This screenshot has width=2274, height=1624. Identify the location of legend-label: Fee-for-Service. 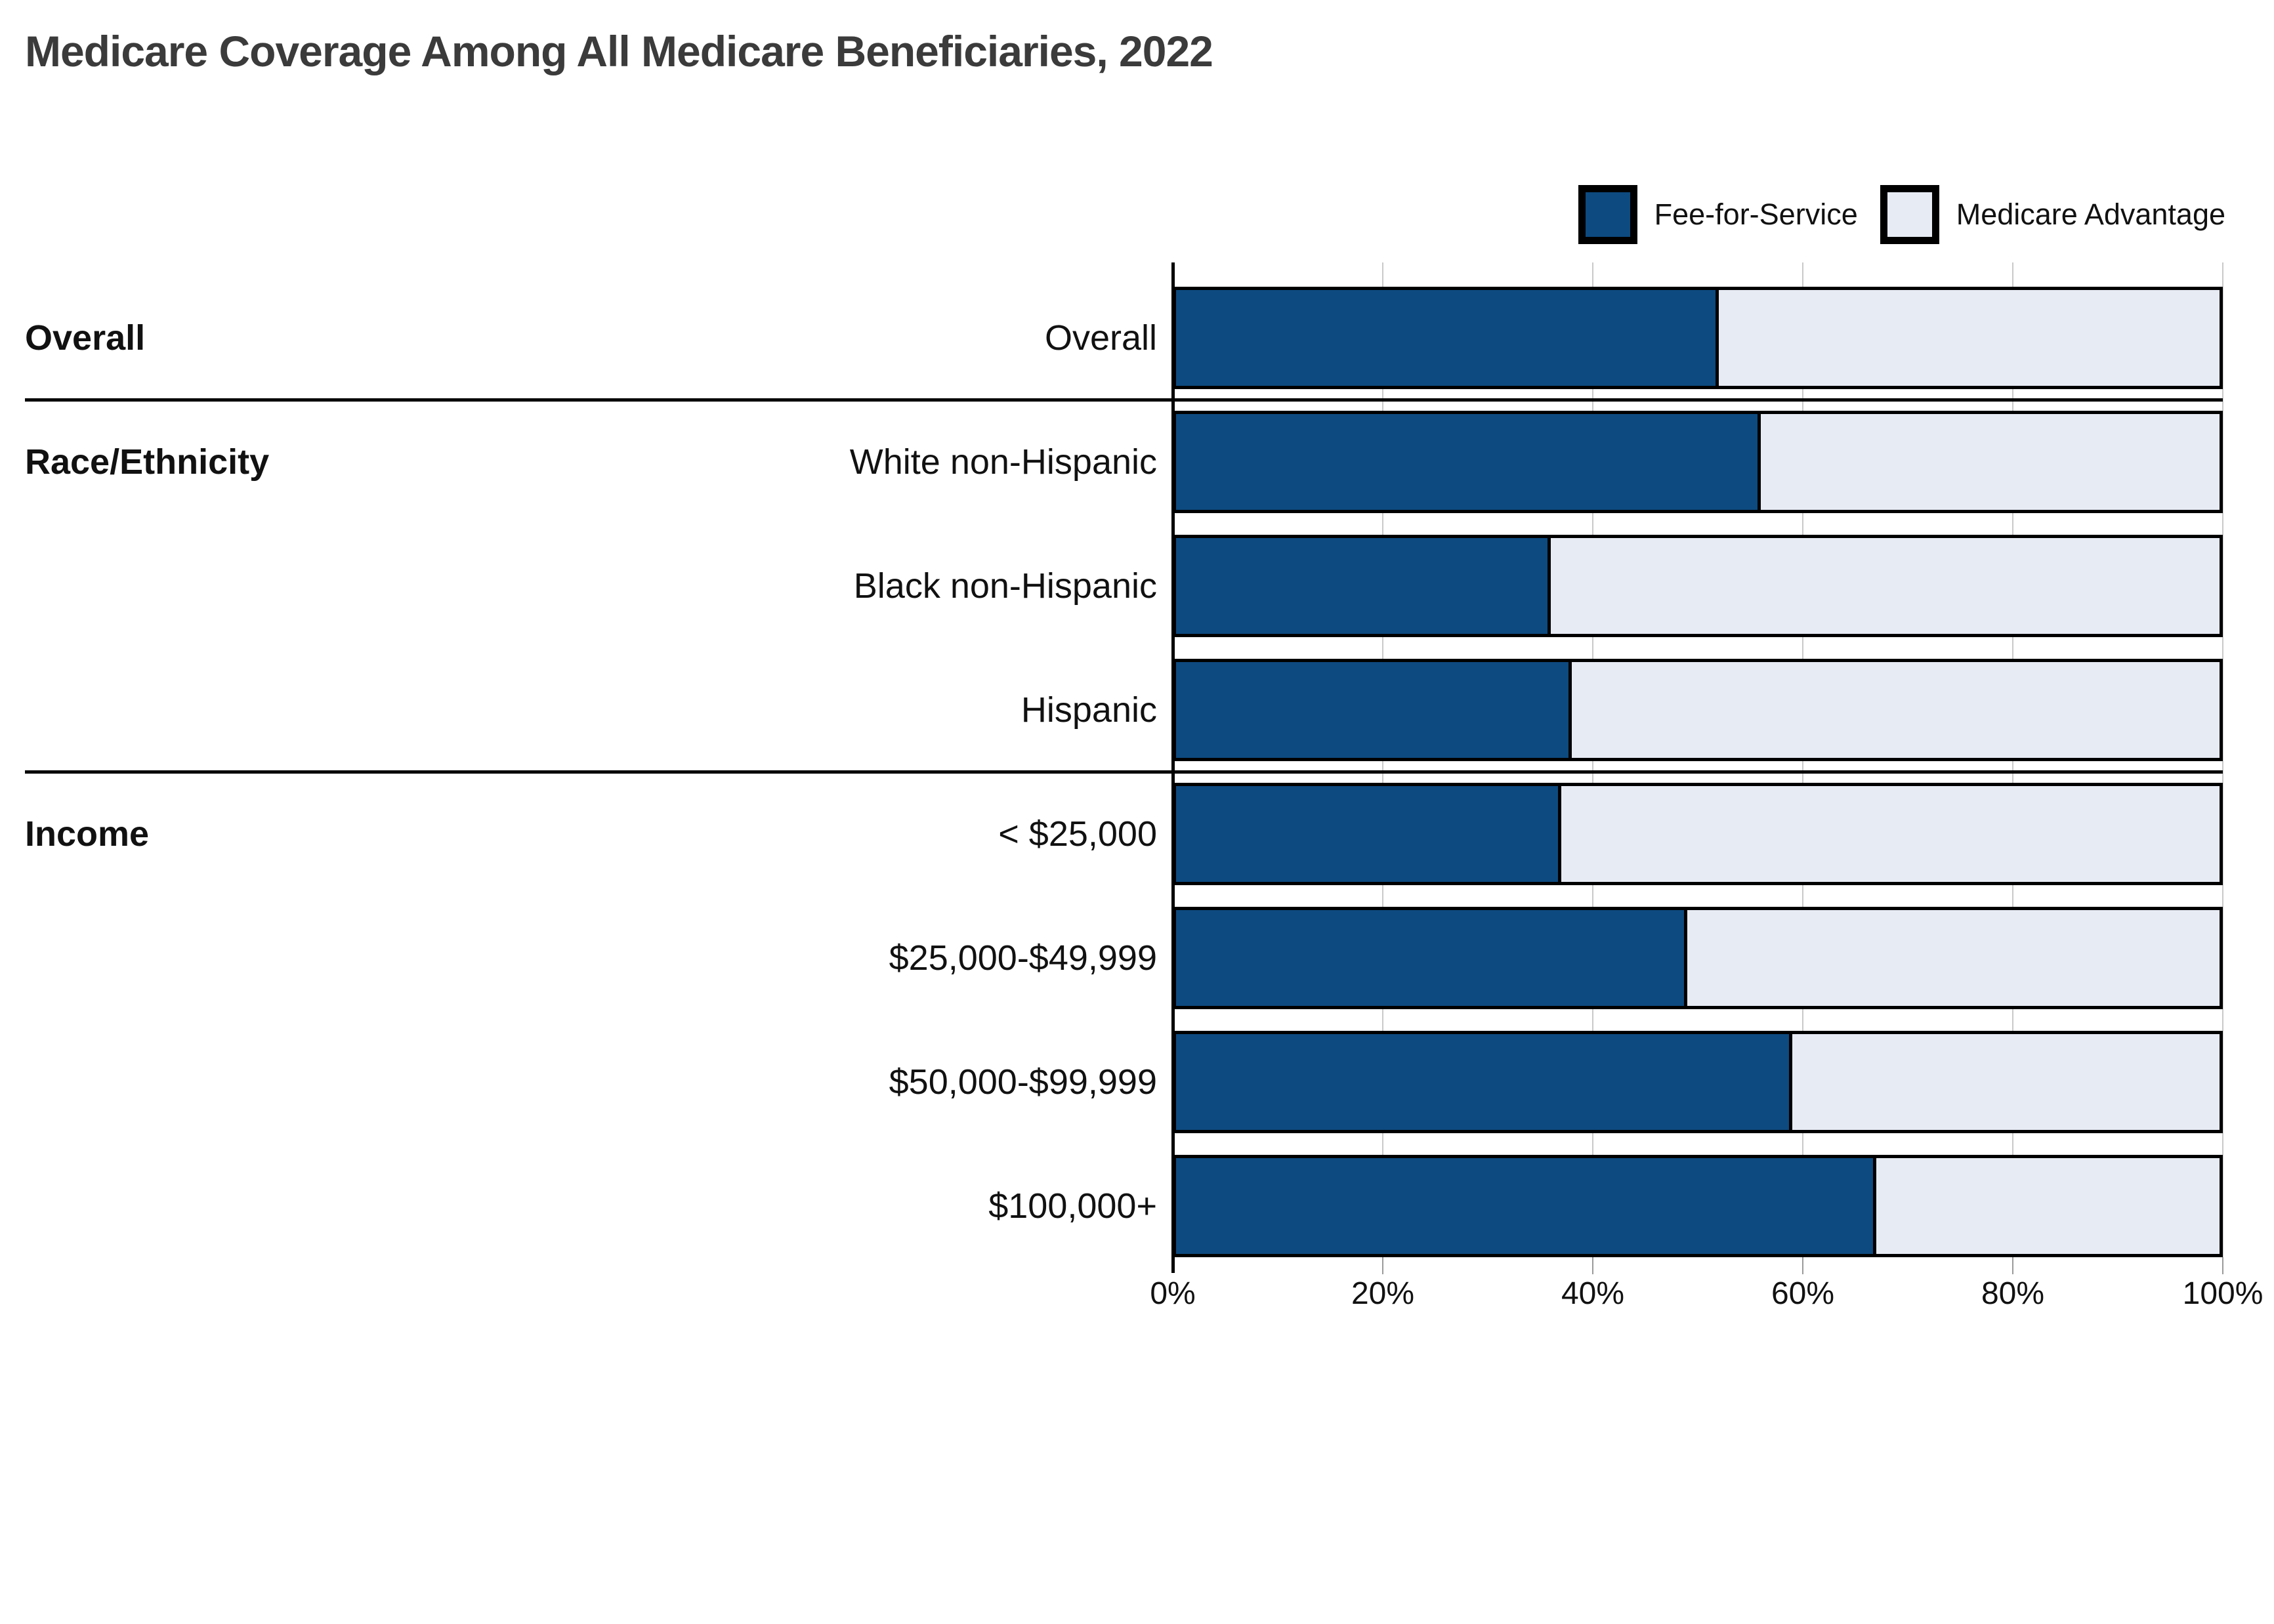
(1756, 214).